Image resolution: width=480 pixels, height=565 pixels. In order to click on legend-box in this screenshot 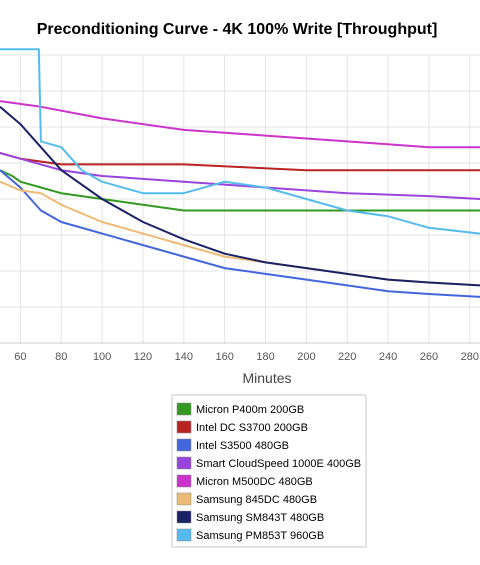, I will do `click(269, 471)`.